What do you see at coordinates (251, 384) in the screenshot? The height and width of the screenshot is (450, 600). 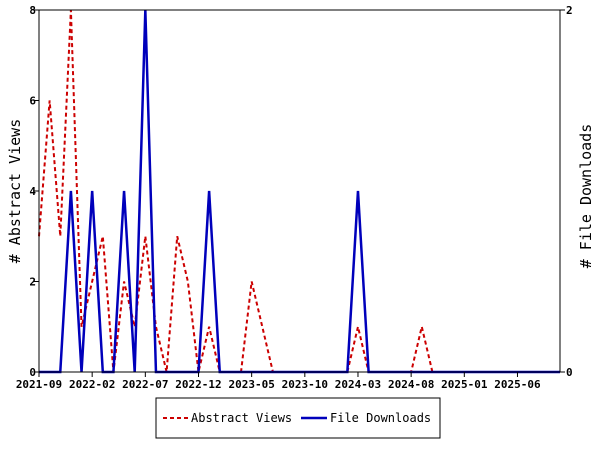 I see `x-tick-label: 2023-05` at bounding box center [251, 384].